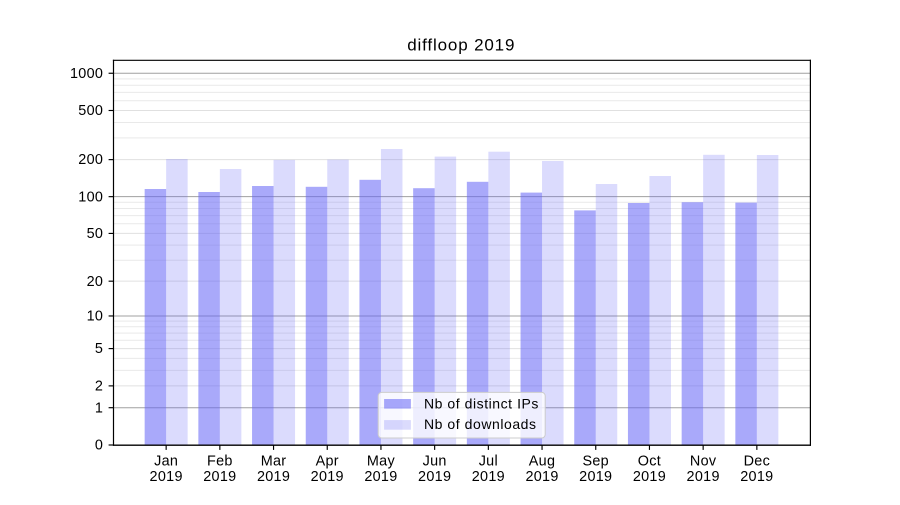 The height and width of the screenshot is (505, 900). Describe the element at coordinates (99, 349) in the screenshot. I see `svg-text: 5` at that location.